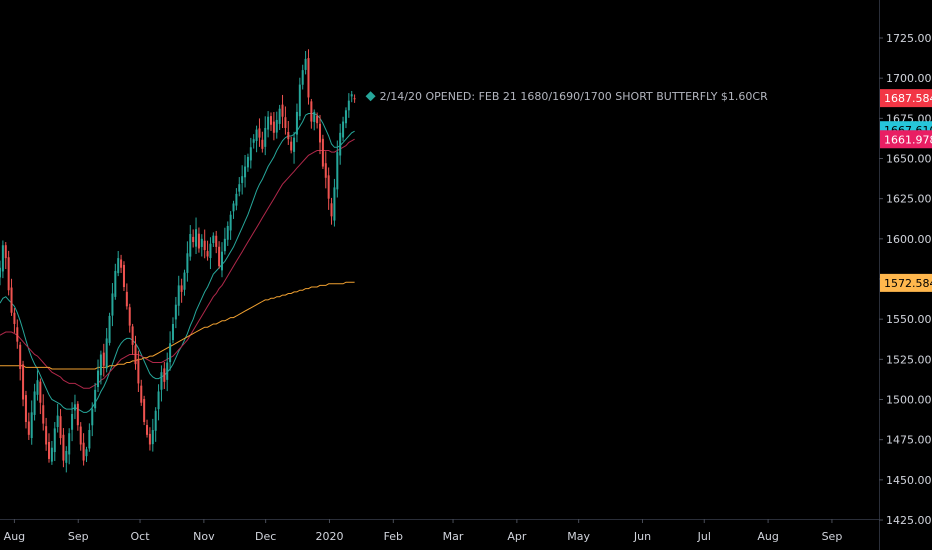  Describe the element at coordinates (906, 139) in the screenshot. I see `price-badge: 1661.9780` at that location.